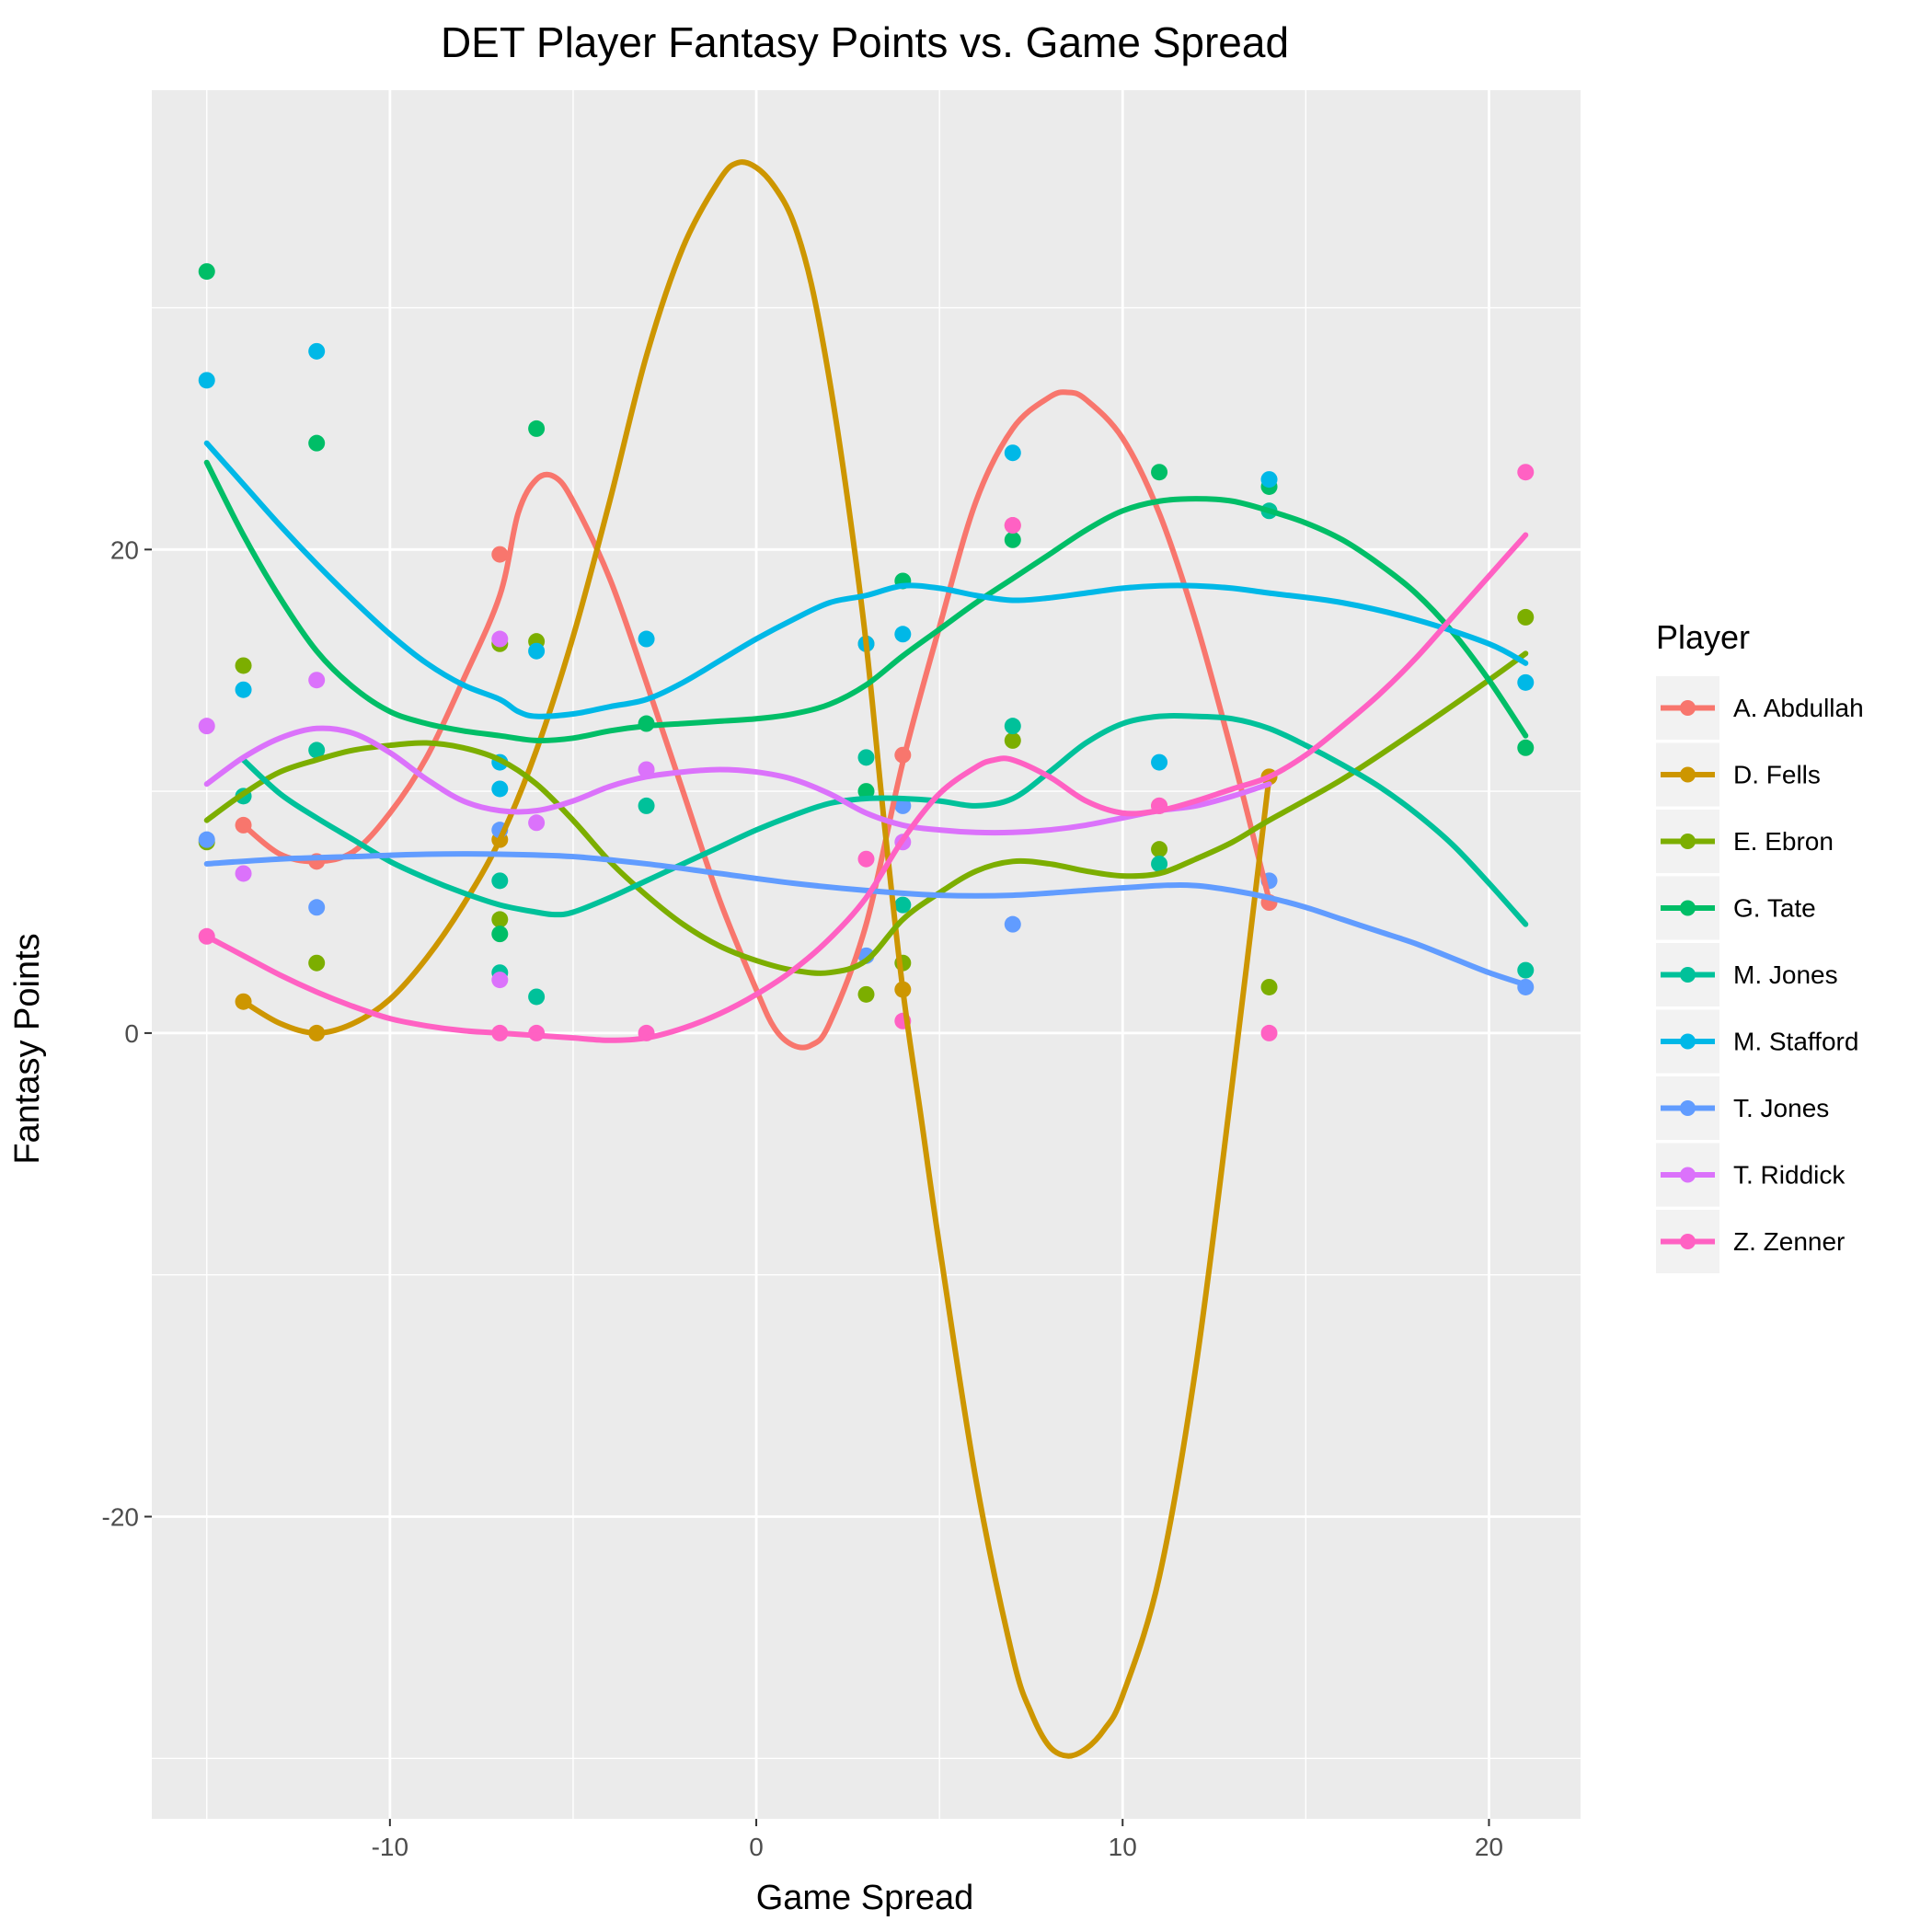 This screenshot has width=1932, height=1932. I want to click on legend-item-m-stafford: M. Stafford, so click(1757, 1041).